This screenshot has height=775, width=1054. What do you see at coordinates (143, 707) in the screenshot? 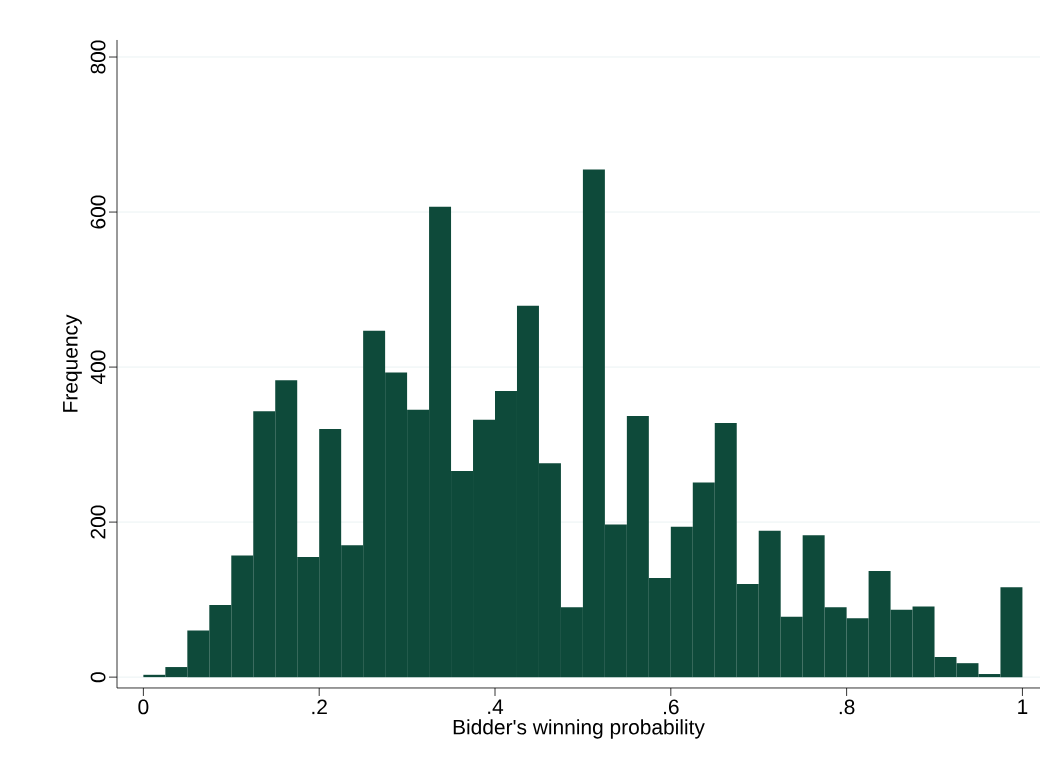
I see `x-tick-label: 0` at bounding box center [143, 707].